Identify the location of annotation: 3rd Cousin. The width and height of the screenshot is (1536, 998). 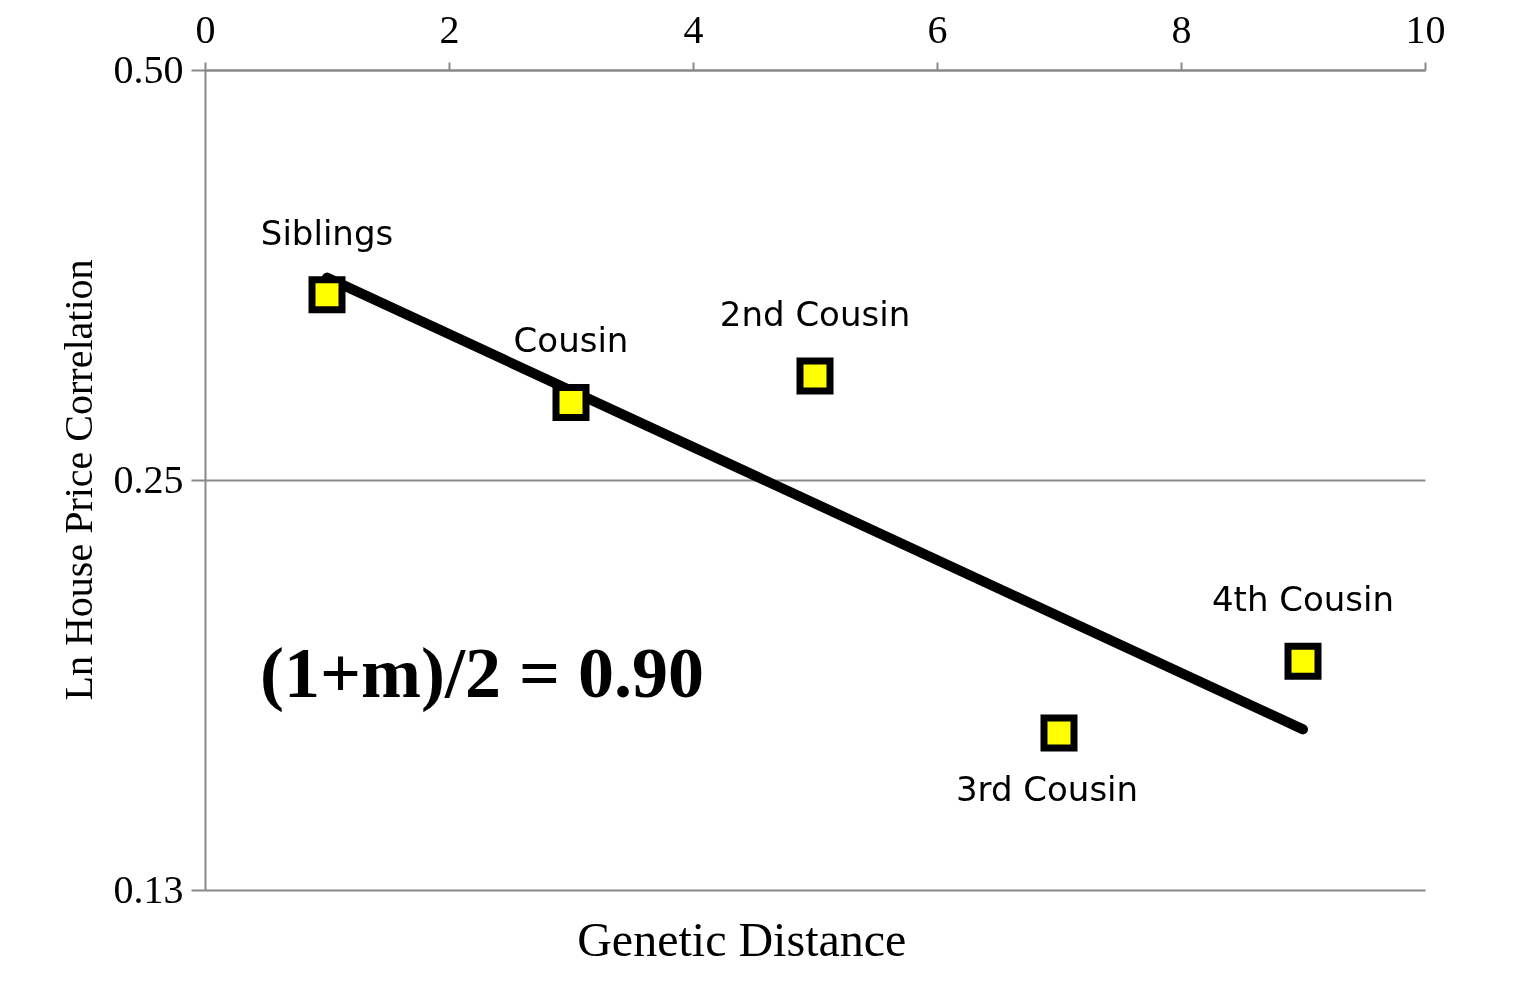
(1047, 788).